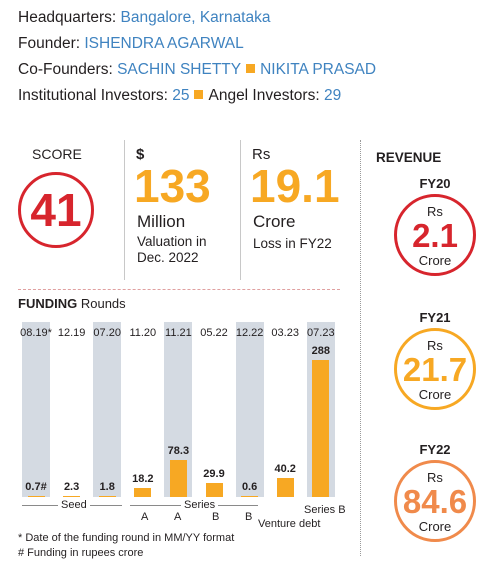  What do you see at coordinates (360, 348) in the screenshot?
I see `column-divider` at bounding box center [360, 348].